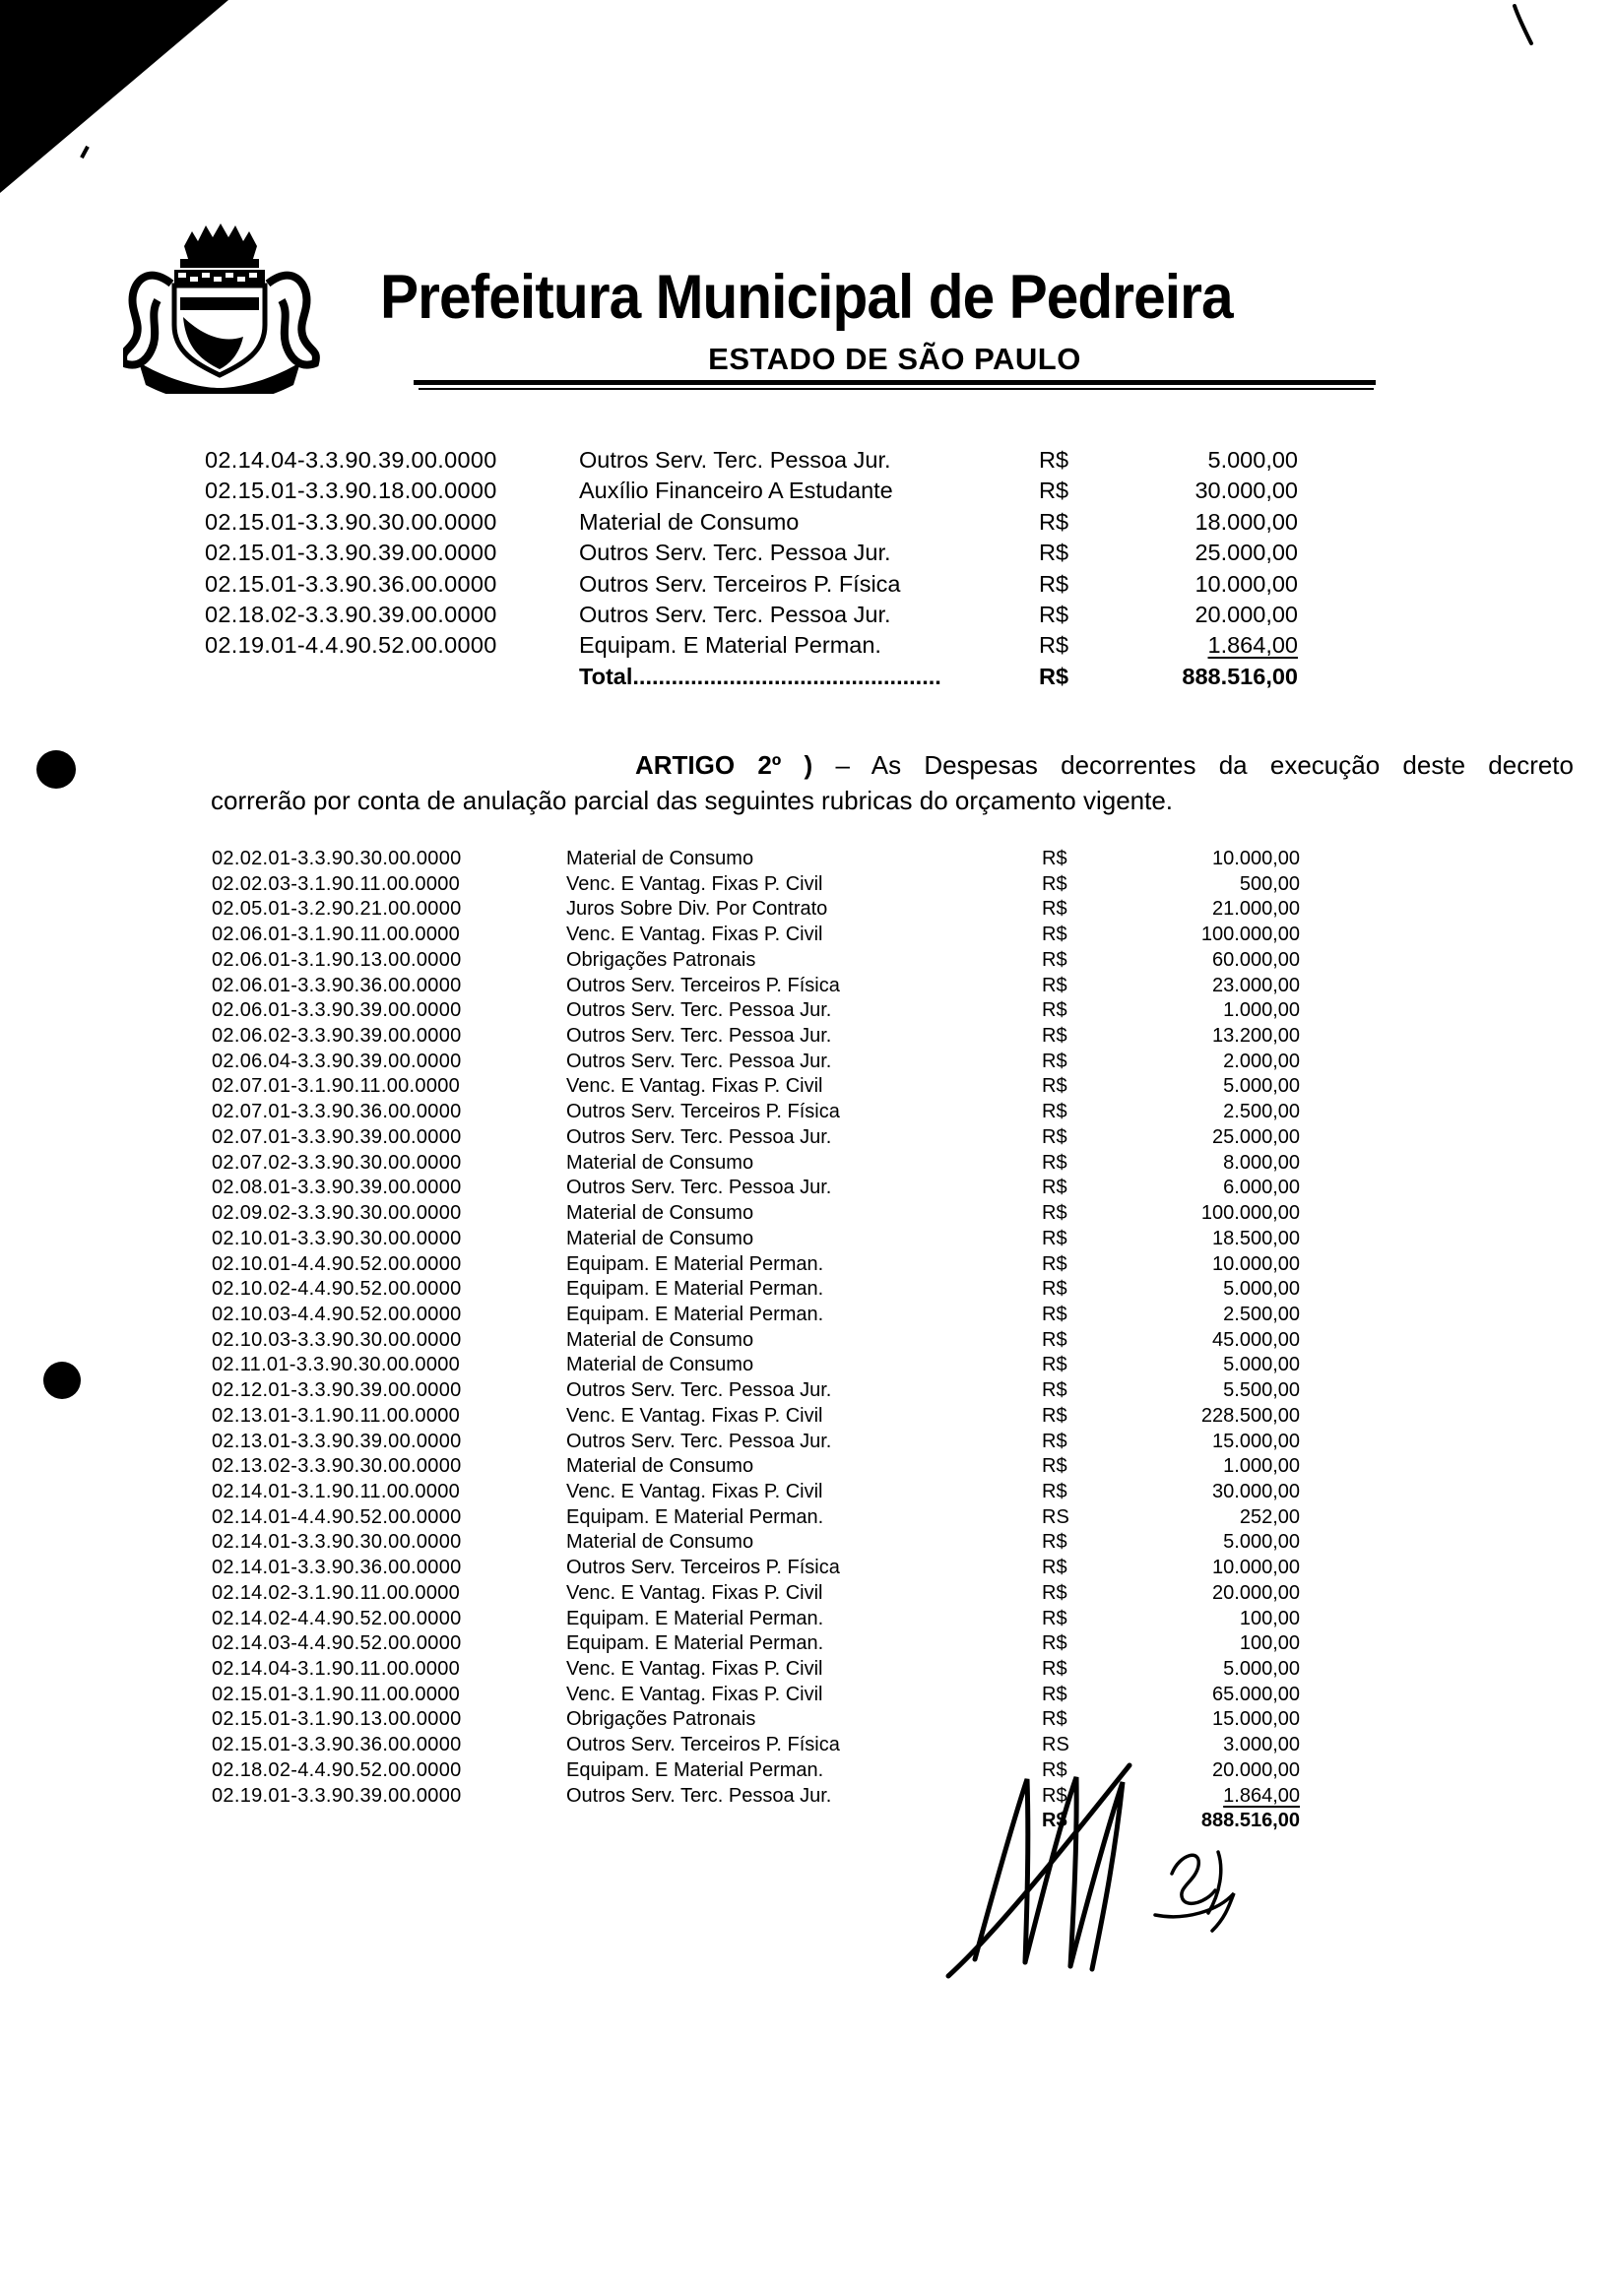  I want to click on municipal-coat-of-arms-icon, so click(221, 308).